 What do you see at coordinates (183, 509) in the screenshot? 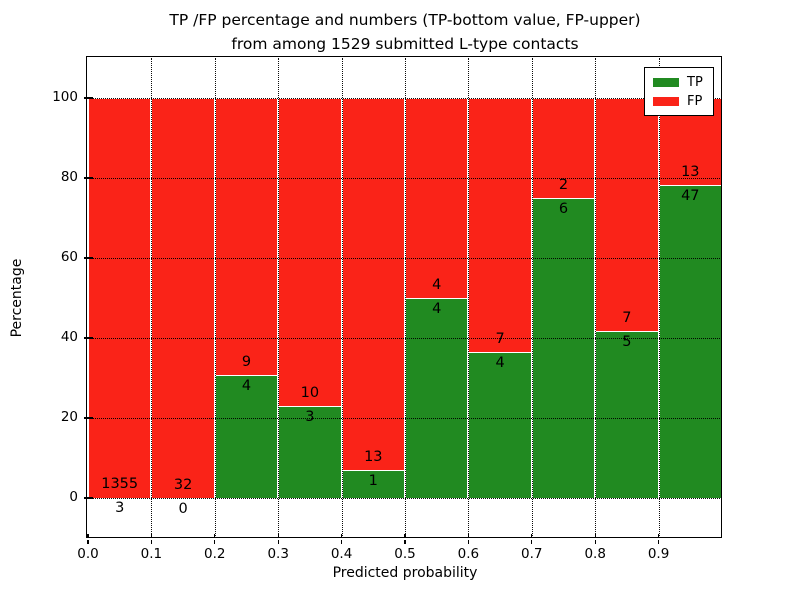
I see `tp-count-label: 0` at bounding box center [183, 509].